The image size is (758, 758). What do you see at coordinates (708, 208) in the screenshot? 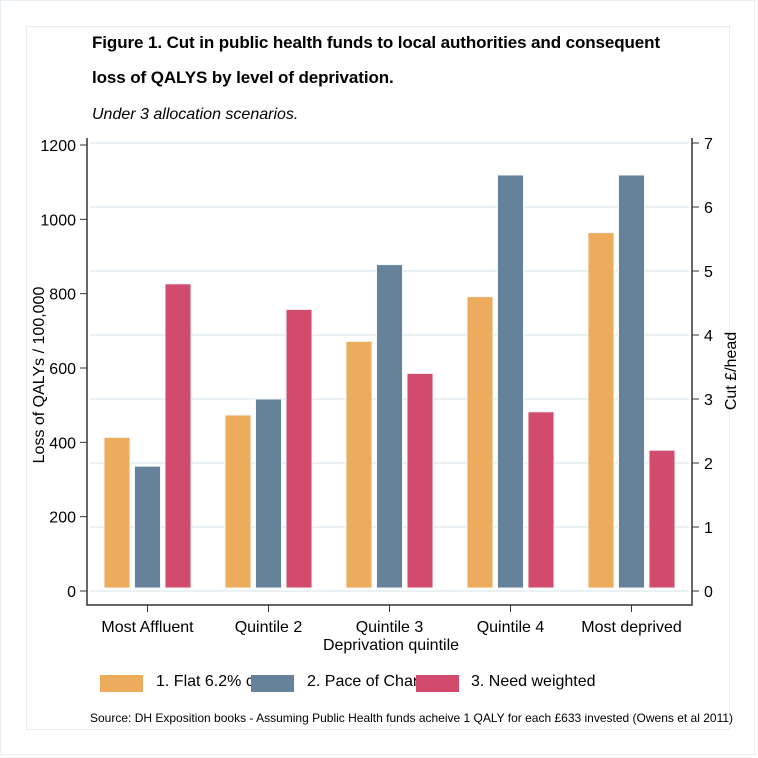
I see `y-tick-label-right: 6` at bounding box center [708, 208].